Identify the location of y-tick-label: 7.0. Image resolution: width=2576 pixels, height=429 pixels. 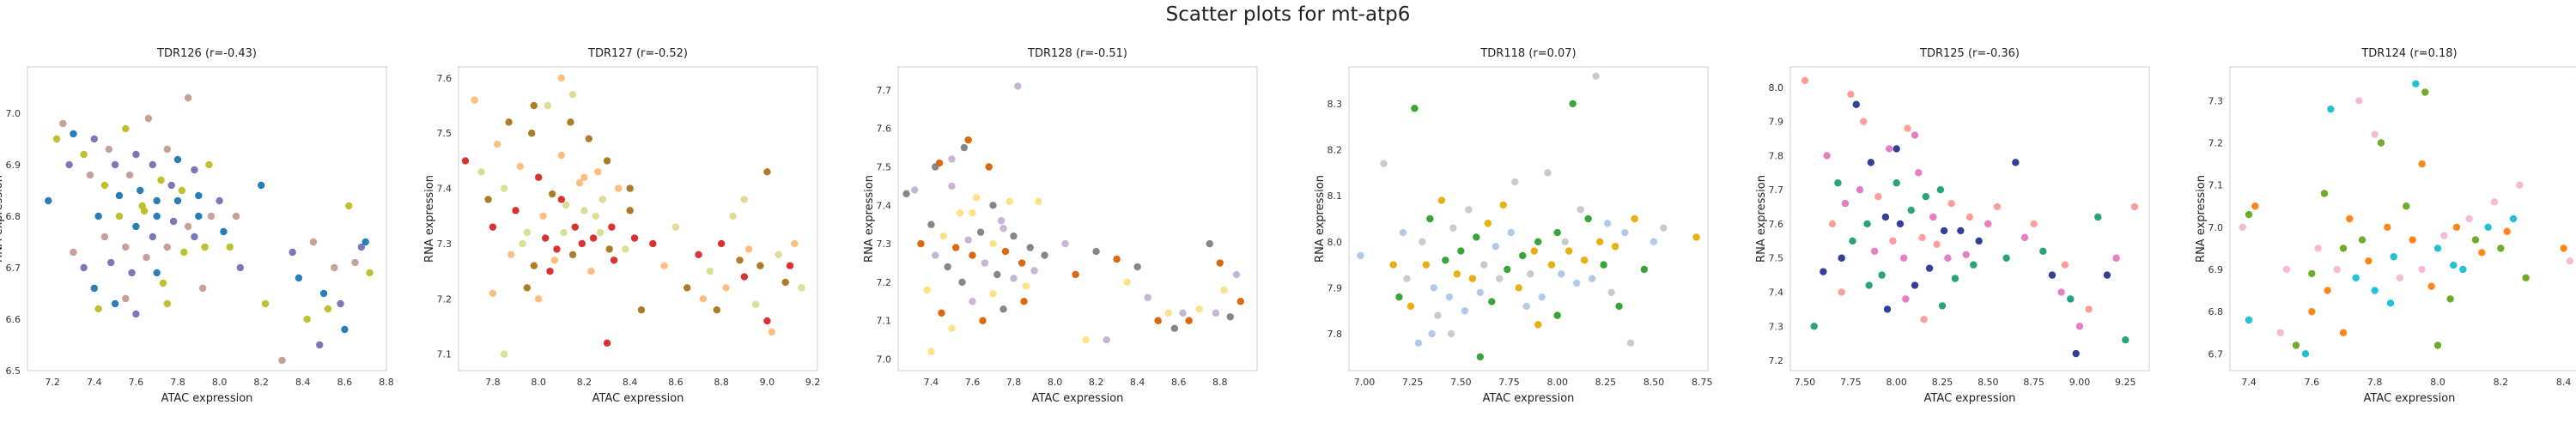
(885, 360).